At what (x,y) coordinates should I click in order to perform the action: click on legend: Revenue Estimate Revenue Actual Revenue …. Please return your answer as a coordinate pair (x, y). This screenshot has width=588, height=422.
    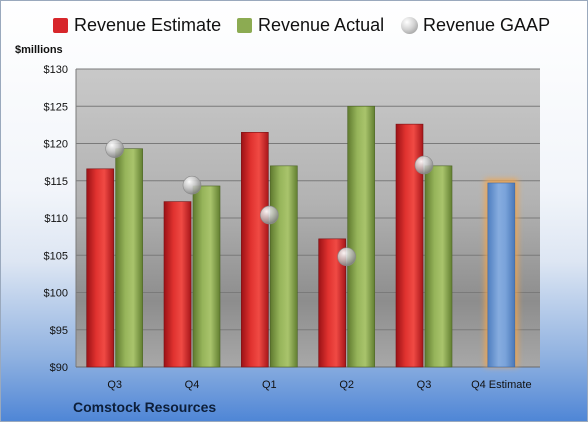
    Looking at the image, I should click on (294, 29).